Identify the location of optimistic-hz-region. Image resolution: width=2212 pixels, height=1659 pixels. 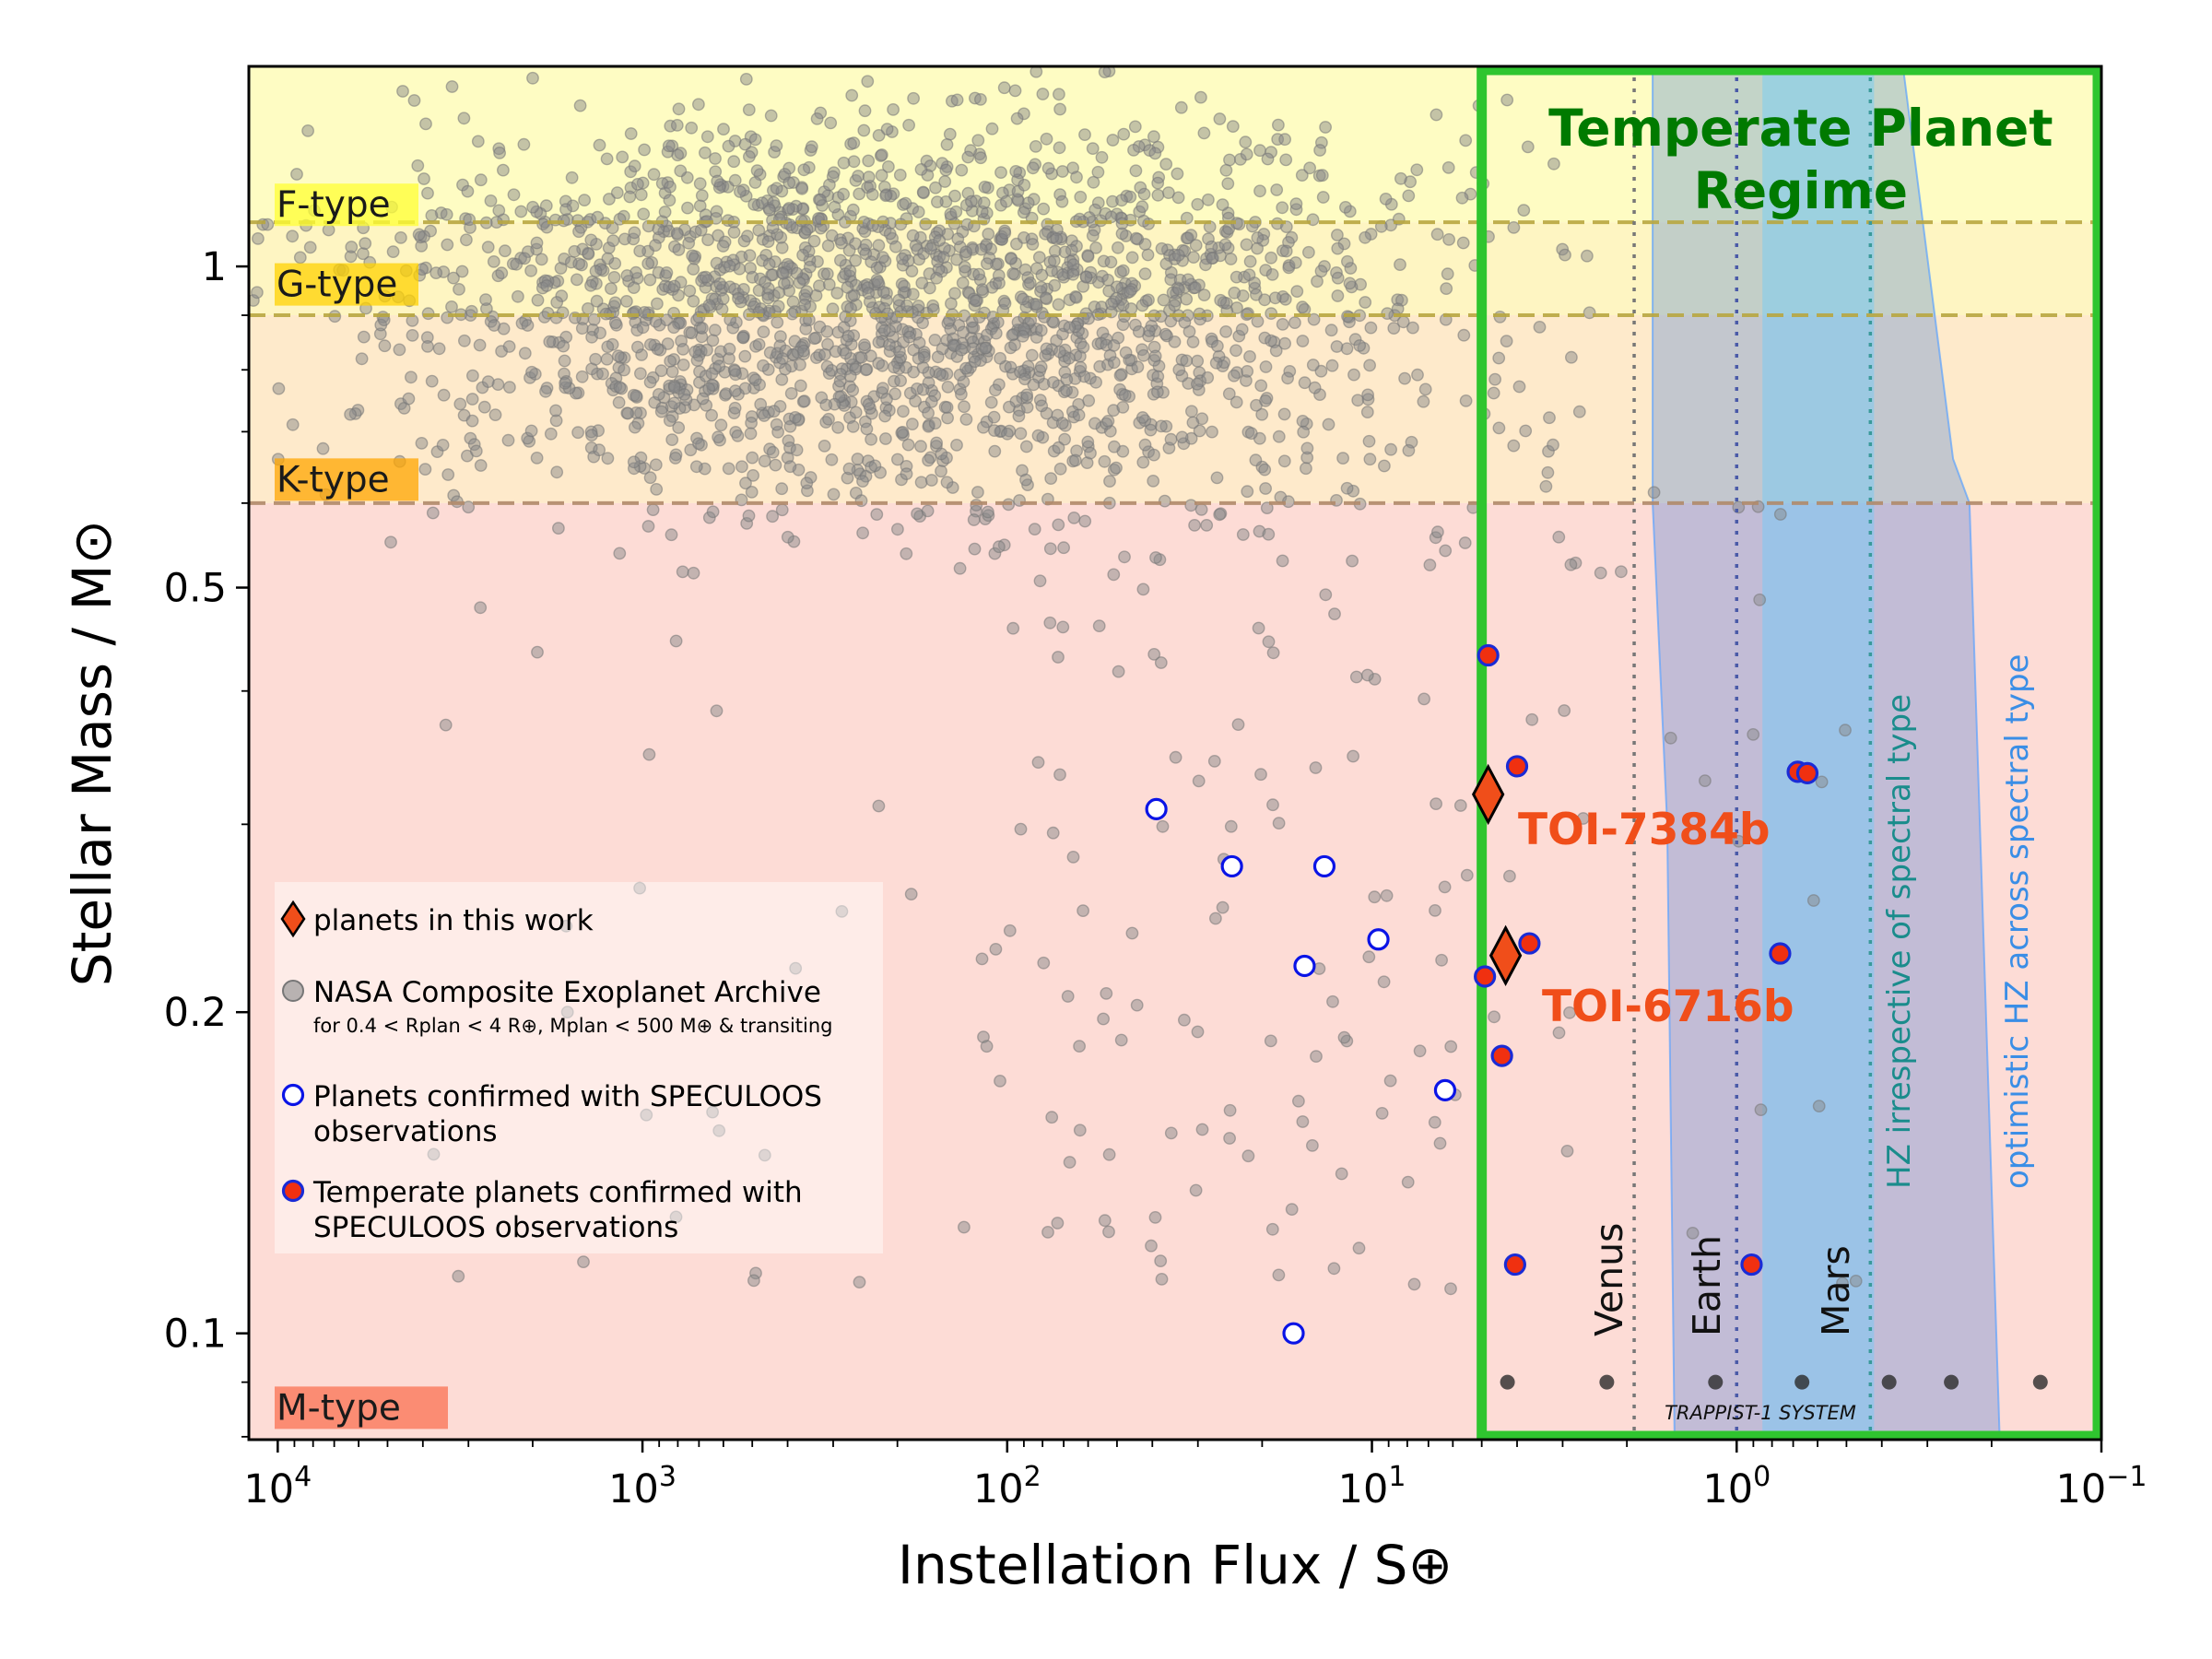
(1826, 753).